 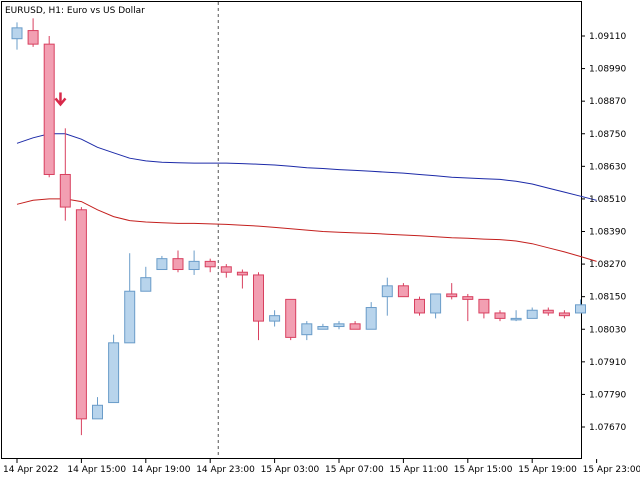 What do you see at coordinates (607, 135) in the screenshot?
I see `y-tick-label: 1.08750` at bounding box center [607, 135].